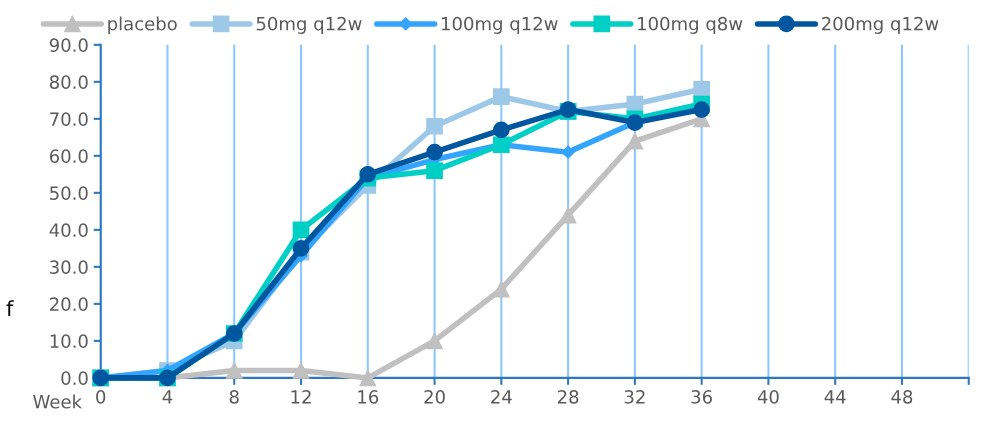  I want to click on legend-label: 50mg q12w, so click(309, 25).